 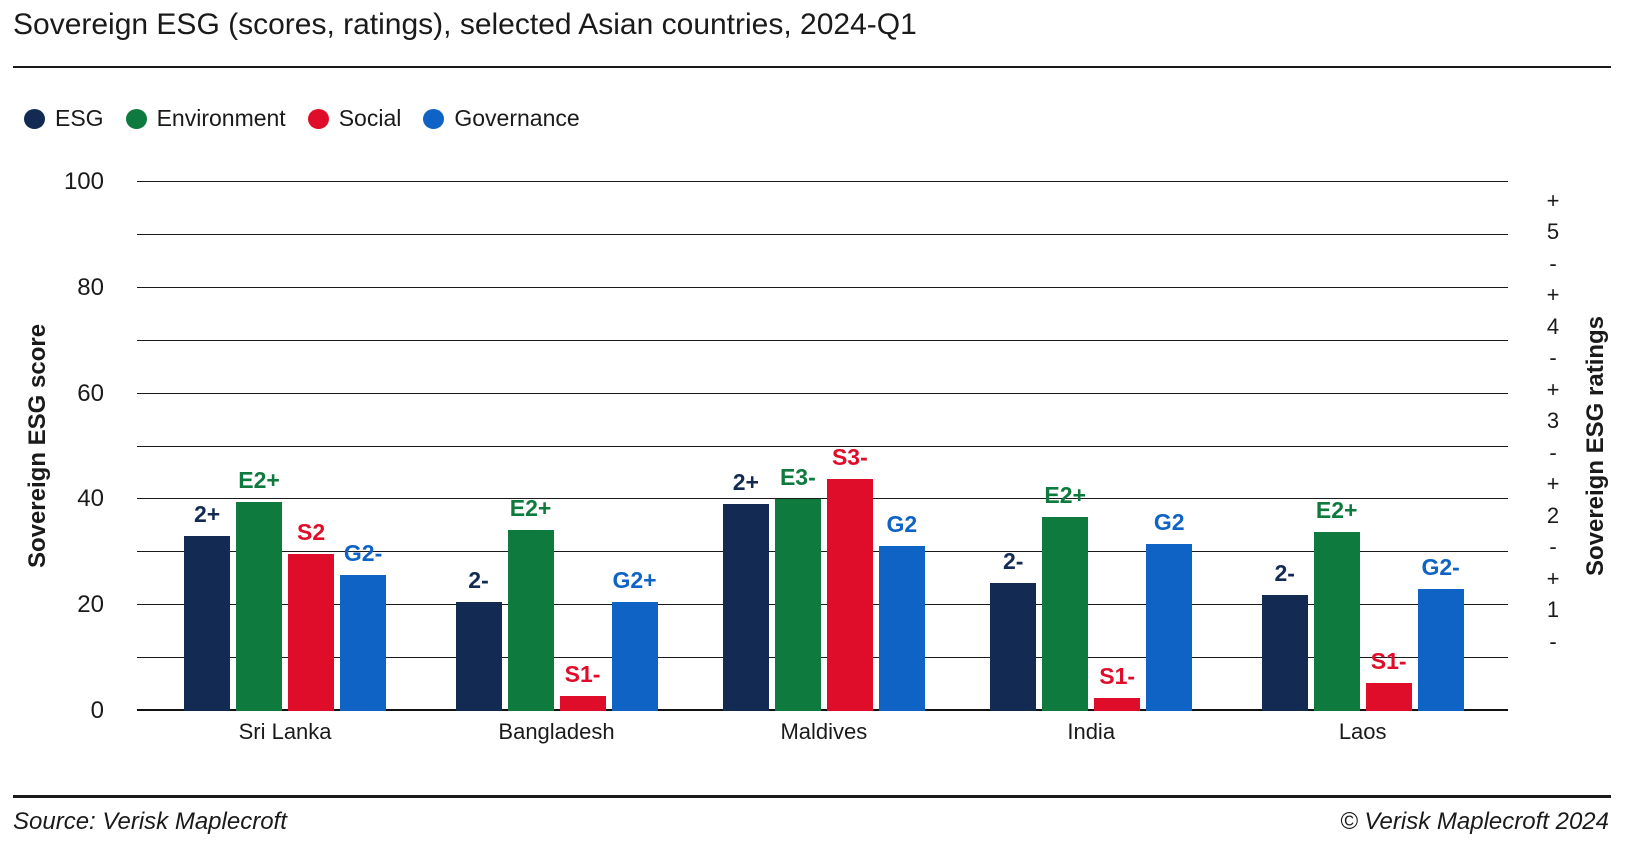 What do you see at coordinates (90, 605) in the screenshot?
I see `y-tick-20: 20` at bounding box center [90, 605].